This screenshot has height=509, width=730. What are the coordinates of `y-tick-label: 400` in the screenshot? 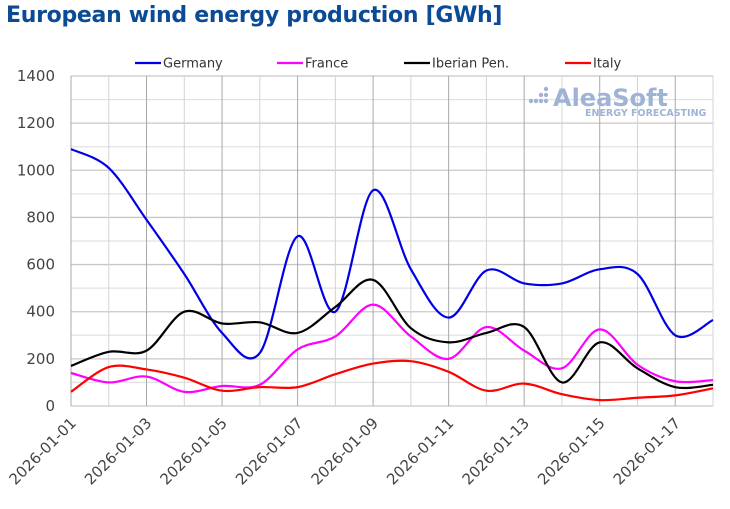 It's located at (40, 312).